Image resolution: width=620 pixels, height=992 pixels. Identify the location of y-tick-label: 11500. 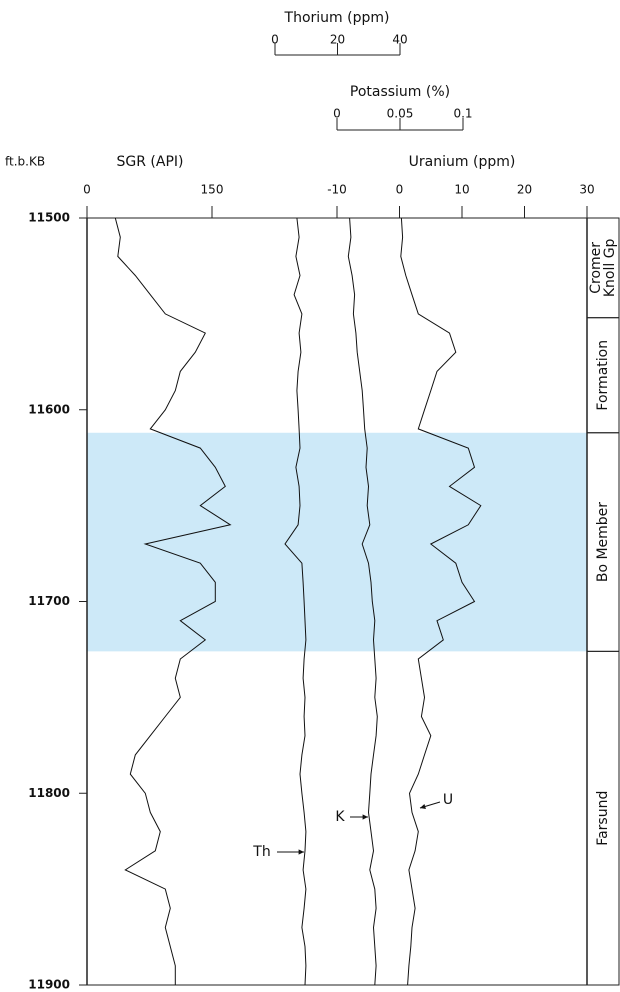
(49, 218).